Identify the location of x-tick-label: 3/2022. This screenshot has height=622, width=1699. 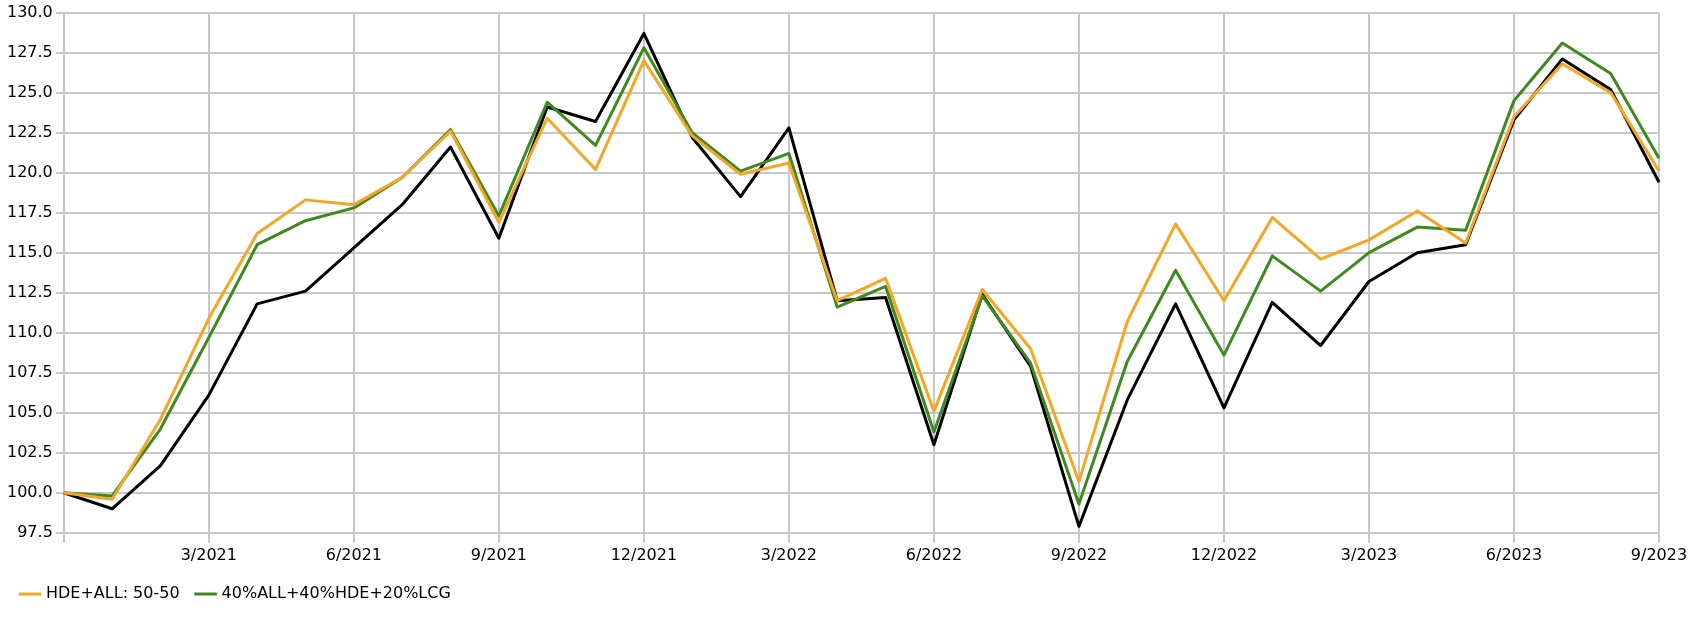
(789, 554).